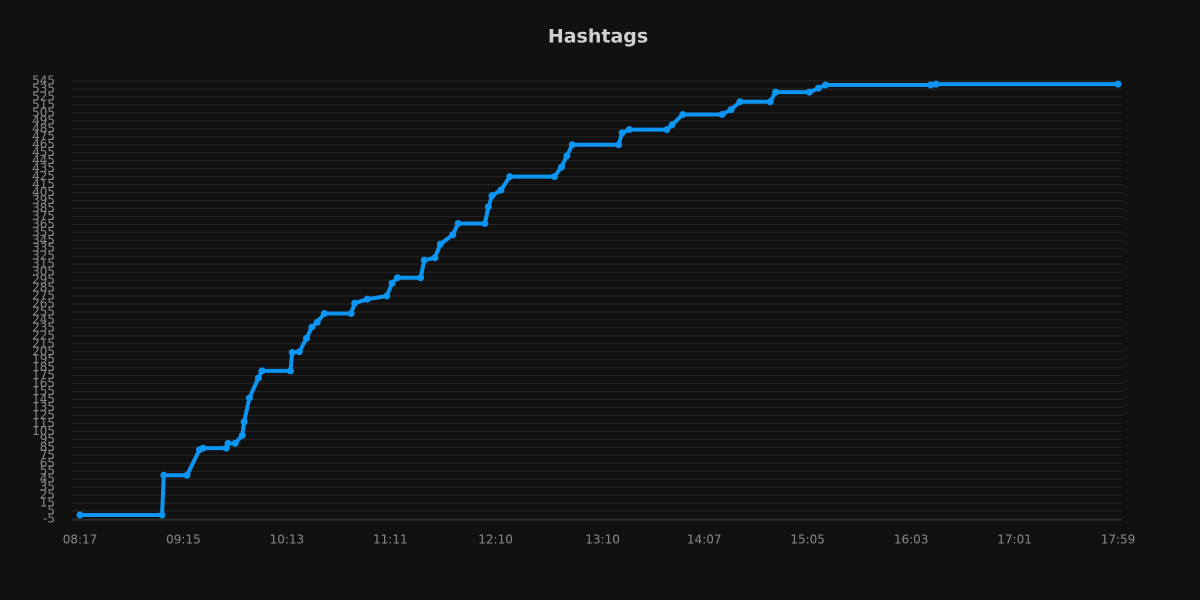 The height and width of the screenshot is (600, 1200). Describe the element at coordinates (47, 471) in the screenshot. I see `y-tick-label: 55` at that location.